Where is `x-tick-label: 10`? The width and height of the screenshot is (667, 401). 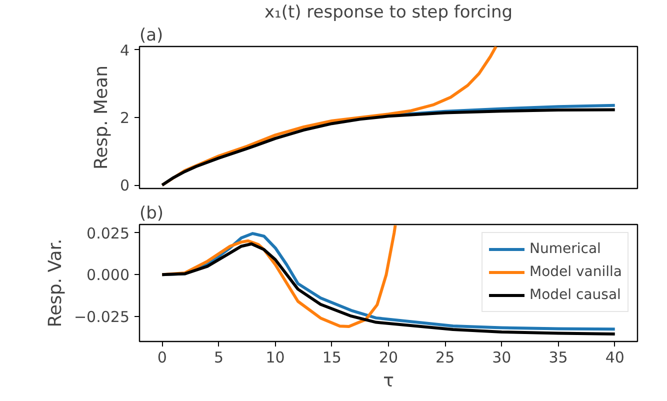
x-tick-label: 10 is located at coordinates (275, 357).